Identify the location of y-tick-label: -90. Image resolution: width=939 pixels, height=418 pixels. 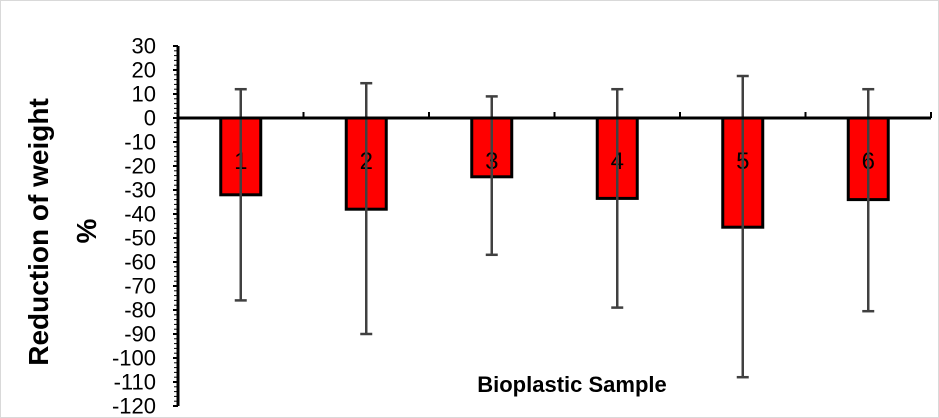
(140, 334).